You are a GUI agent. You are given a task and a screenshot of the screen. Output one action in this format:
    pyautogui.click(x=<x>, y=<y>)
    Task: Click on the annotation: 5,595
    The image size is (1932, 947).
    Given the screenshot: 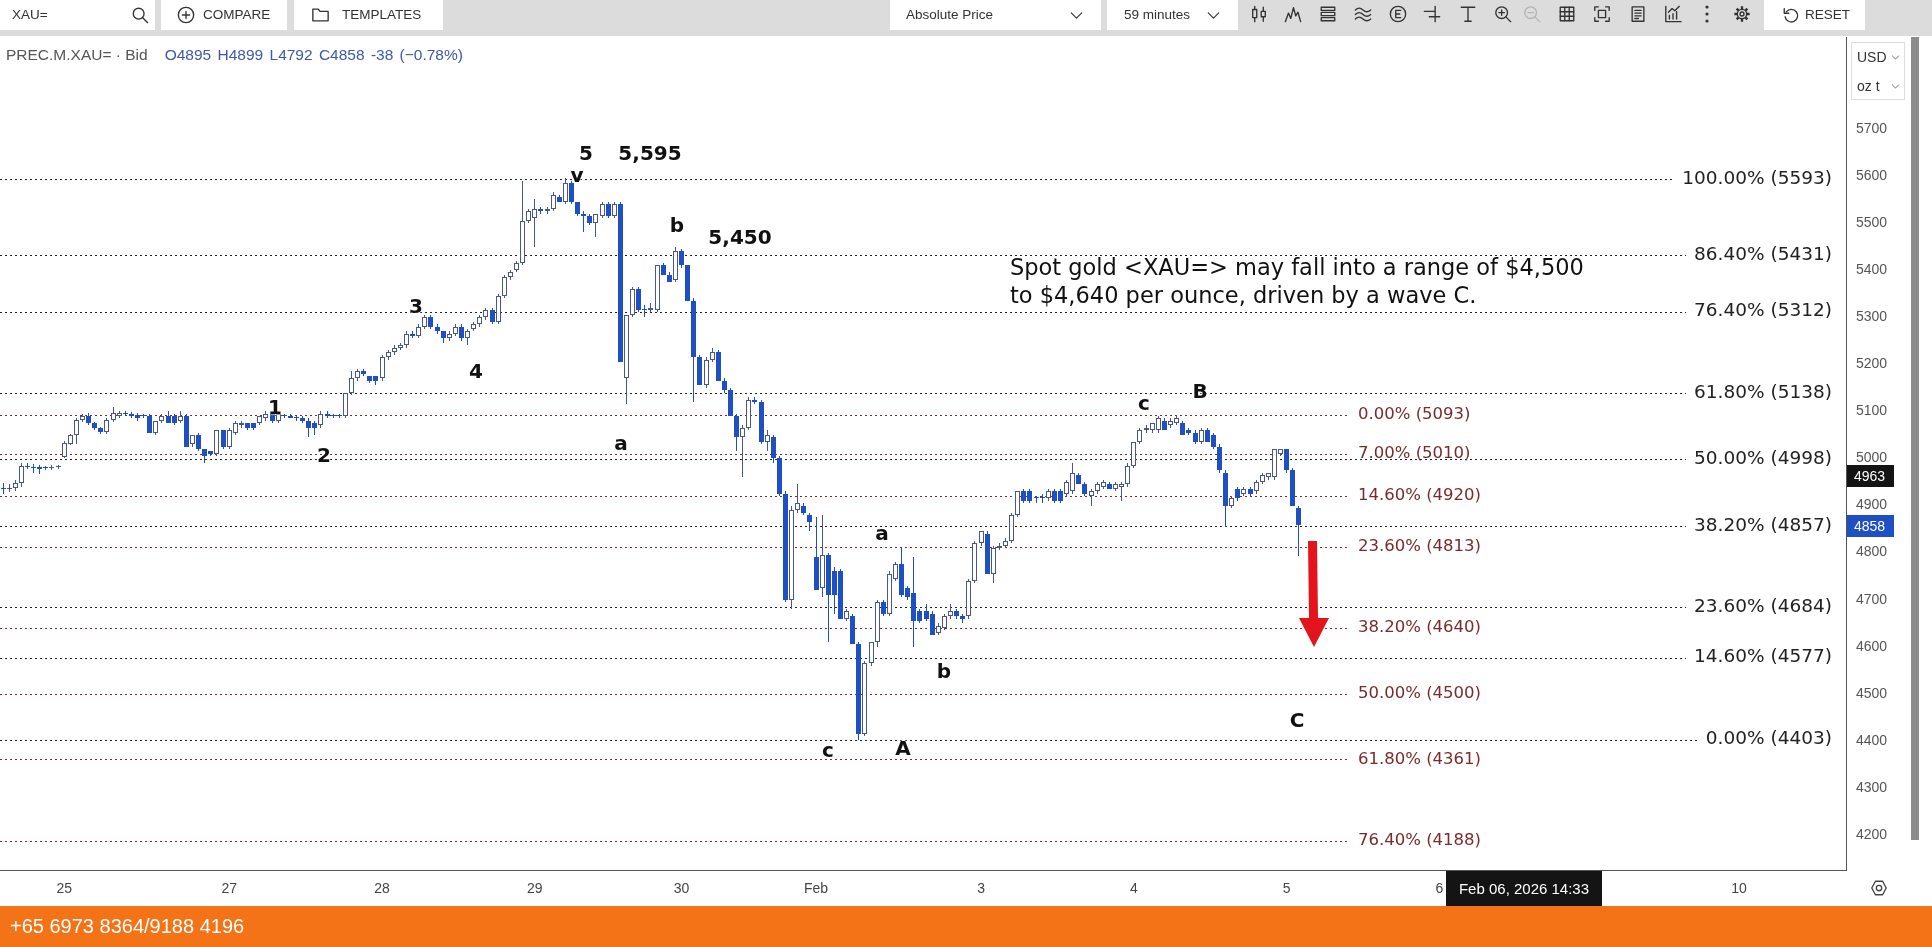 What is the action you would take?
    pyautogui.click(x=650, y=153)
    